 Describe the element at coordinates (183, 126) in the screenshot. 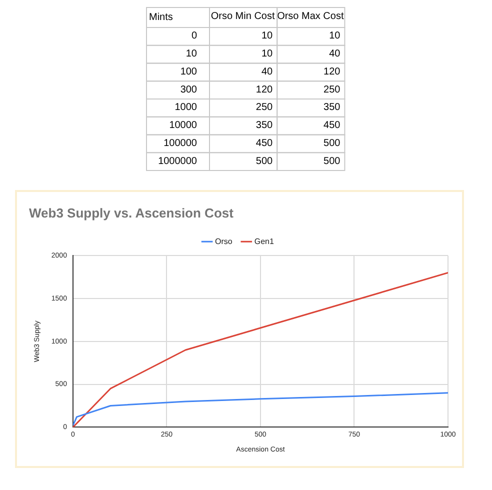

I see `y-tick-label: 10000` at that location.